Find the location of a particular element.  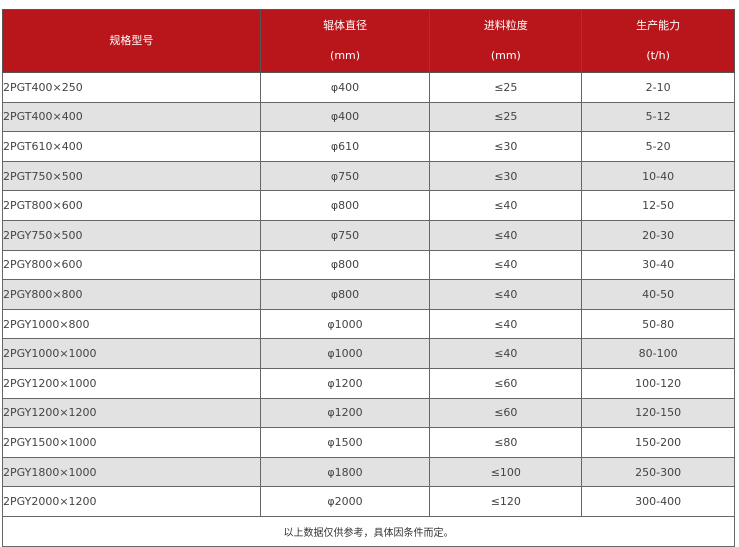

header-model: 规格型号 is located at coordinates (131, 41).